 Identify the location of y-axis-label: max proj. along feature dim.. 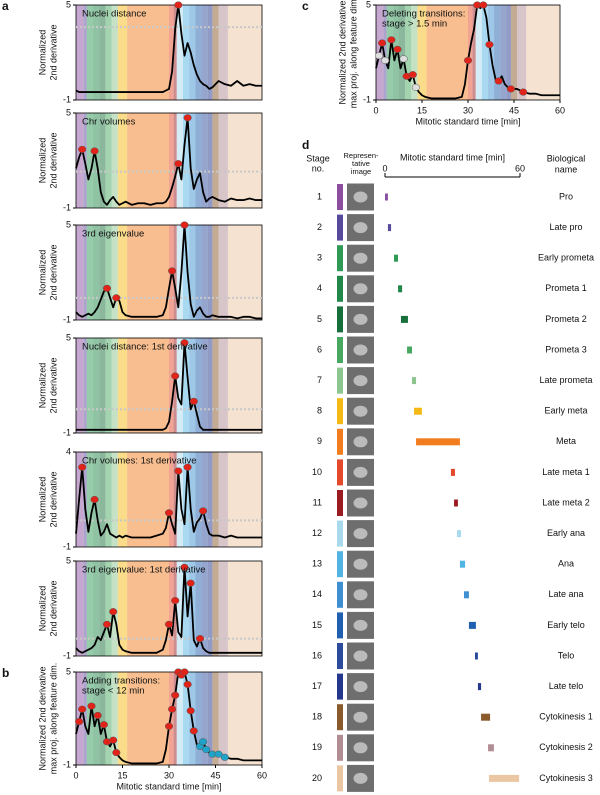
(353, 54).